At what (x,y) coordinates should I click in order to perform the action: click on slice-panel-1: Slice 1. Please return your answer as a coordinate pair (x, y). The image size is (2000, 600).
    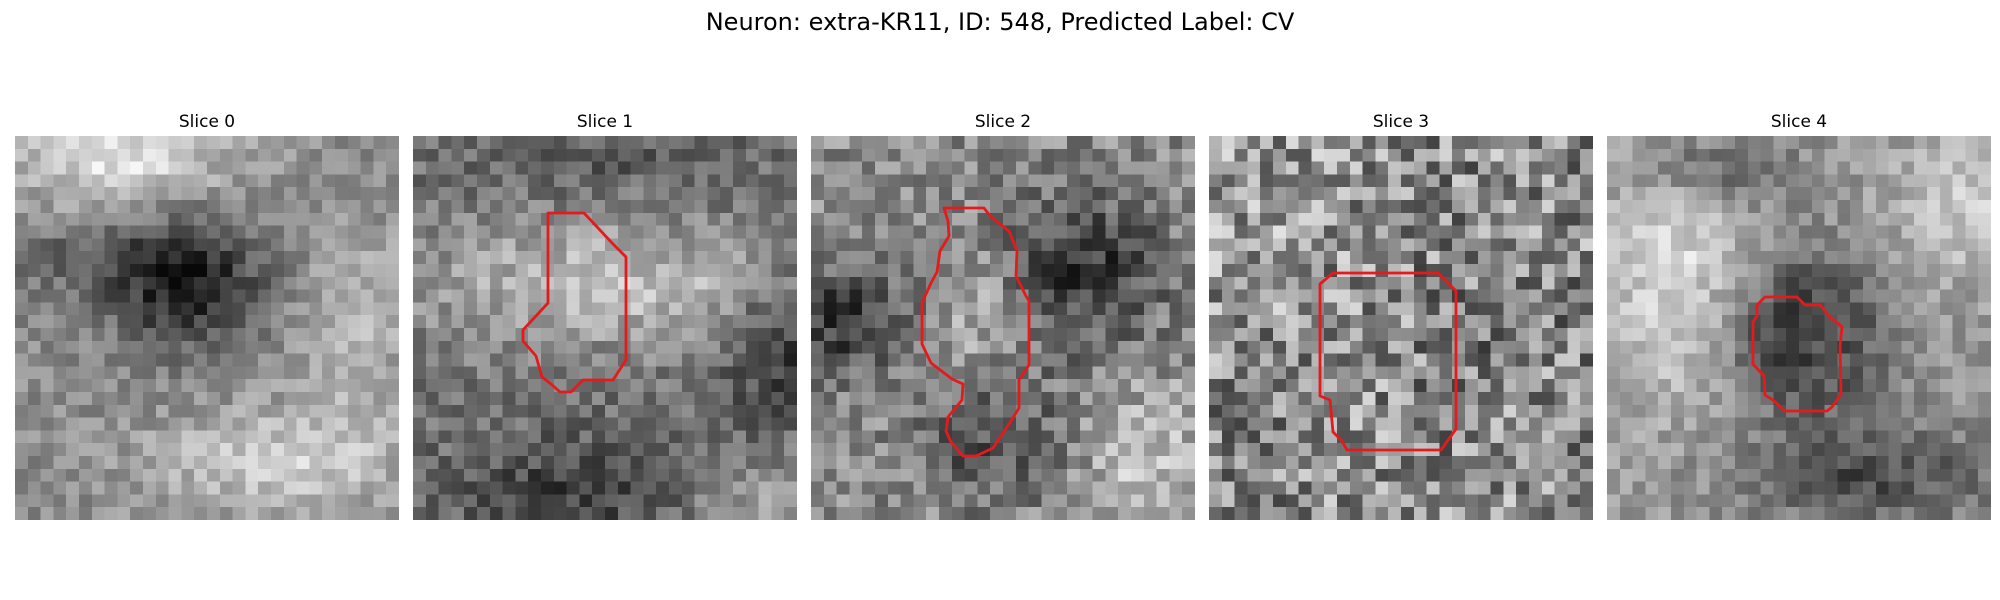
    Looking at the image, I should click on (605, 314).